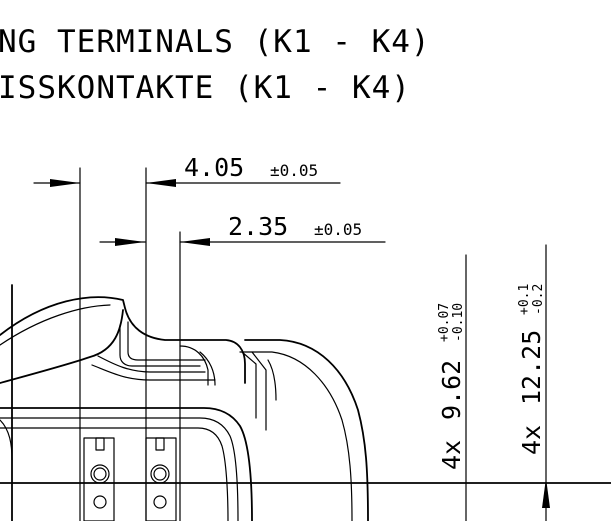  Describe the element at coordinates (444, 322) in the screenshot. I see `dimension-9-62-upper: +0.07` at that location.